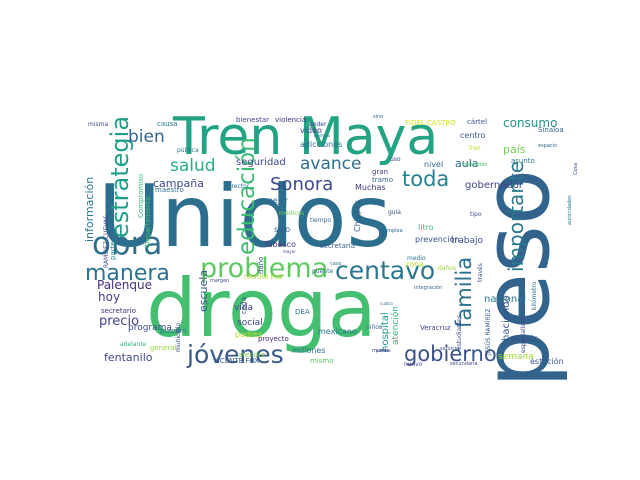 The width and height of the screenshot is (640, 480). Describe the element at coordinates (289, 251) in the screenshot. I see `word-mayor: mayor` at that location.